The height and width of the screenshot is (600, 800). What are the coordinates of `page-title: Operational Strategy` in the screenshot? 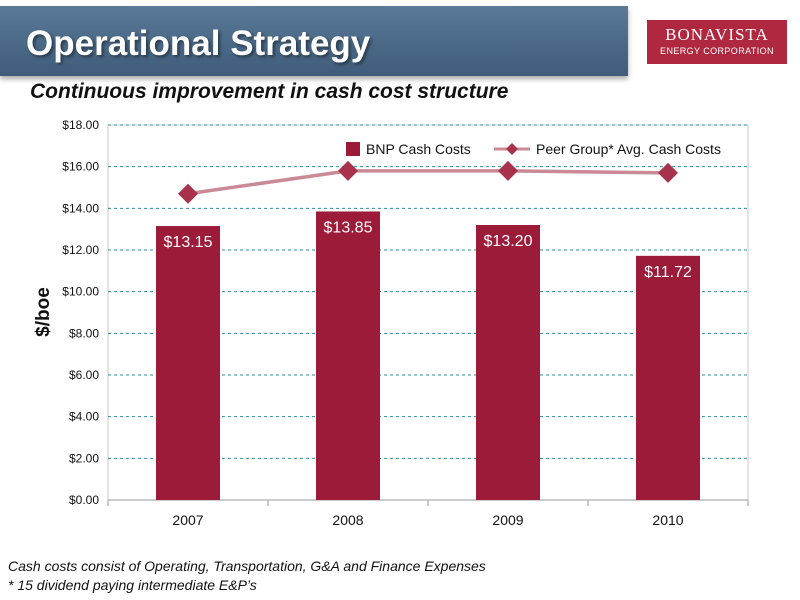 It's located at (198, 43).